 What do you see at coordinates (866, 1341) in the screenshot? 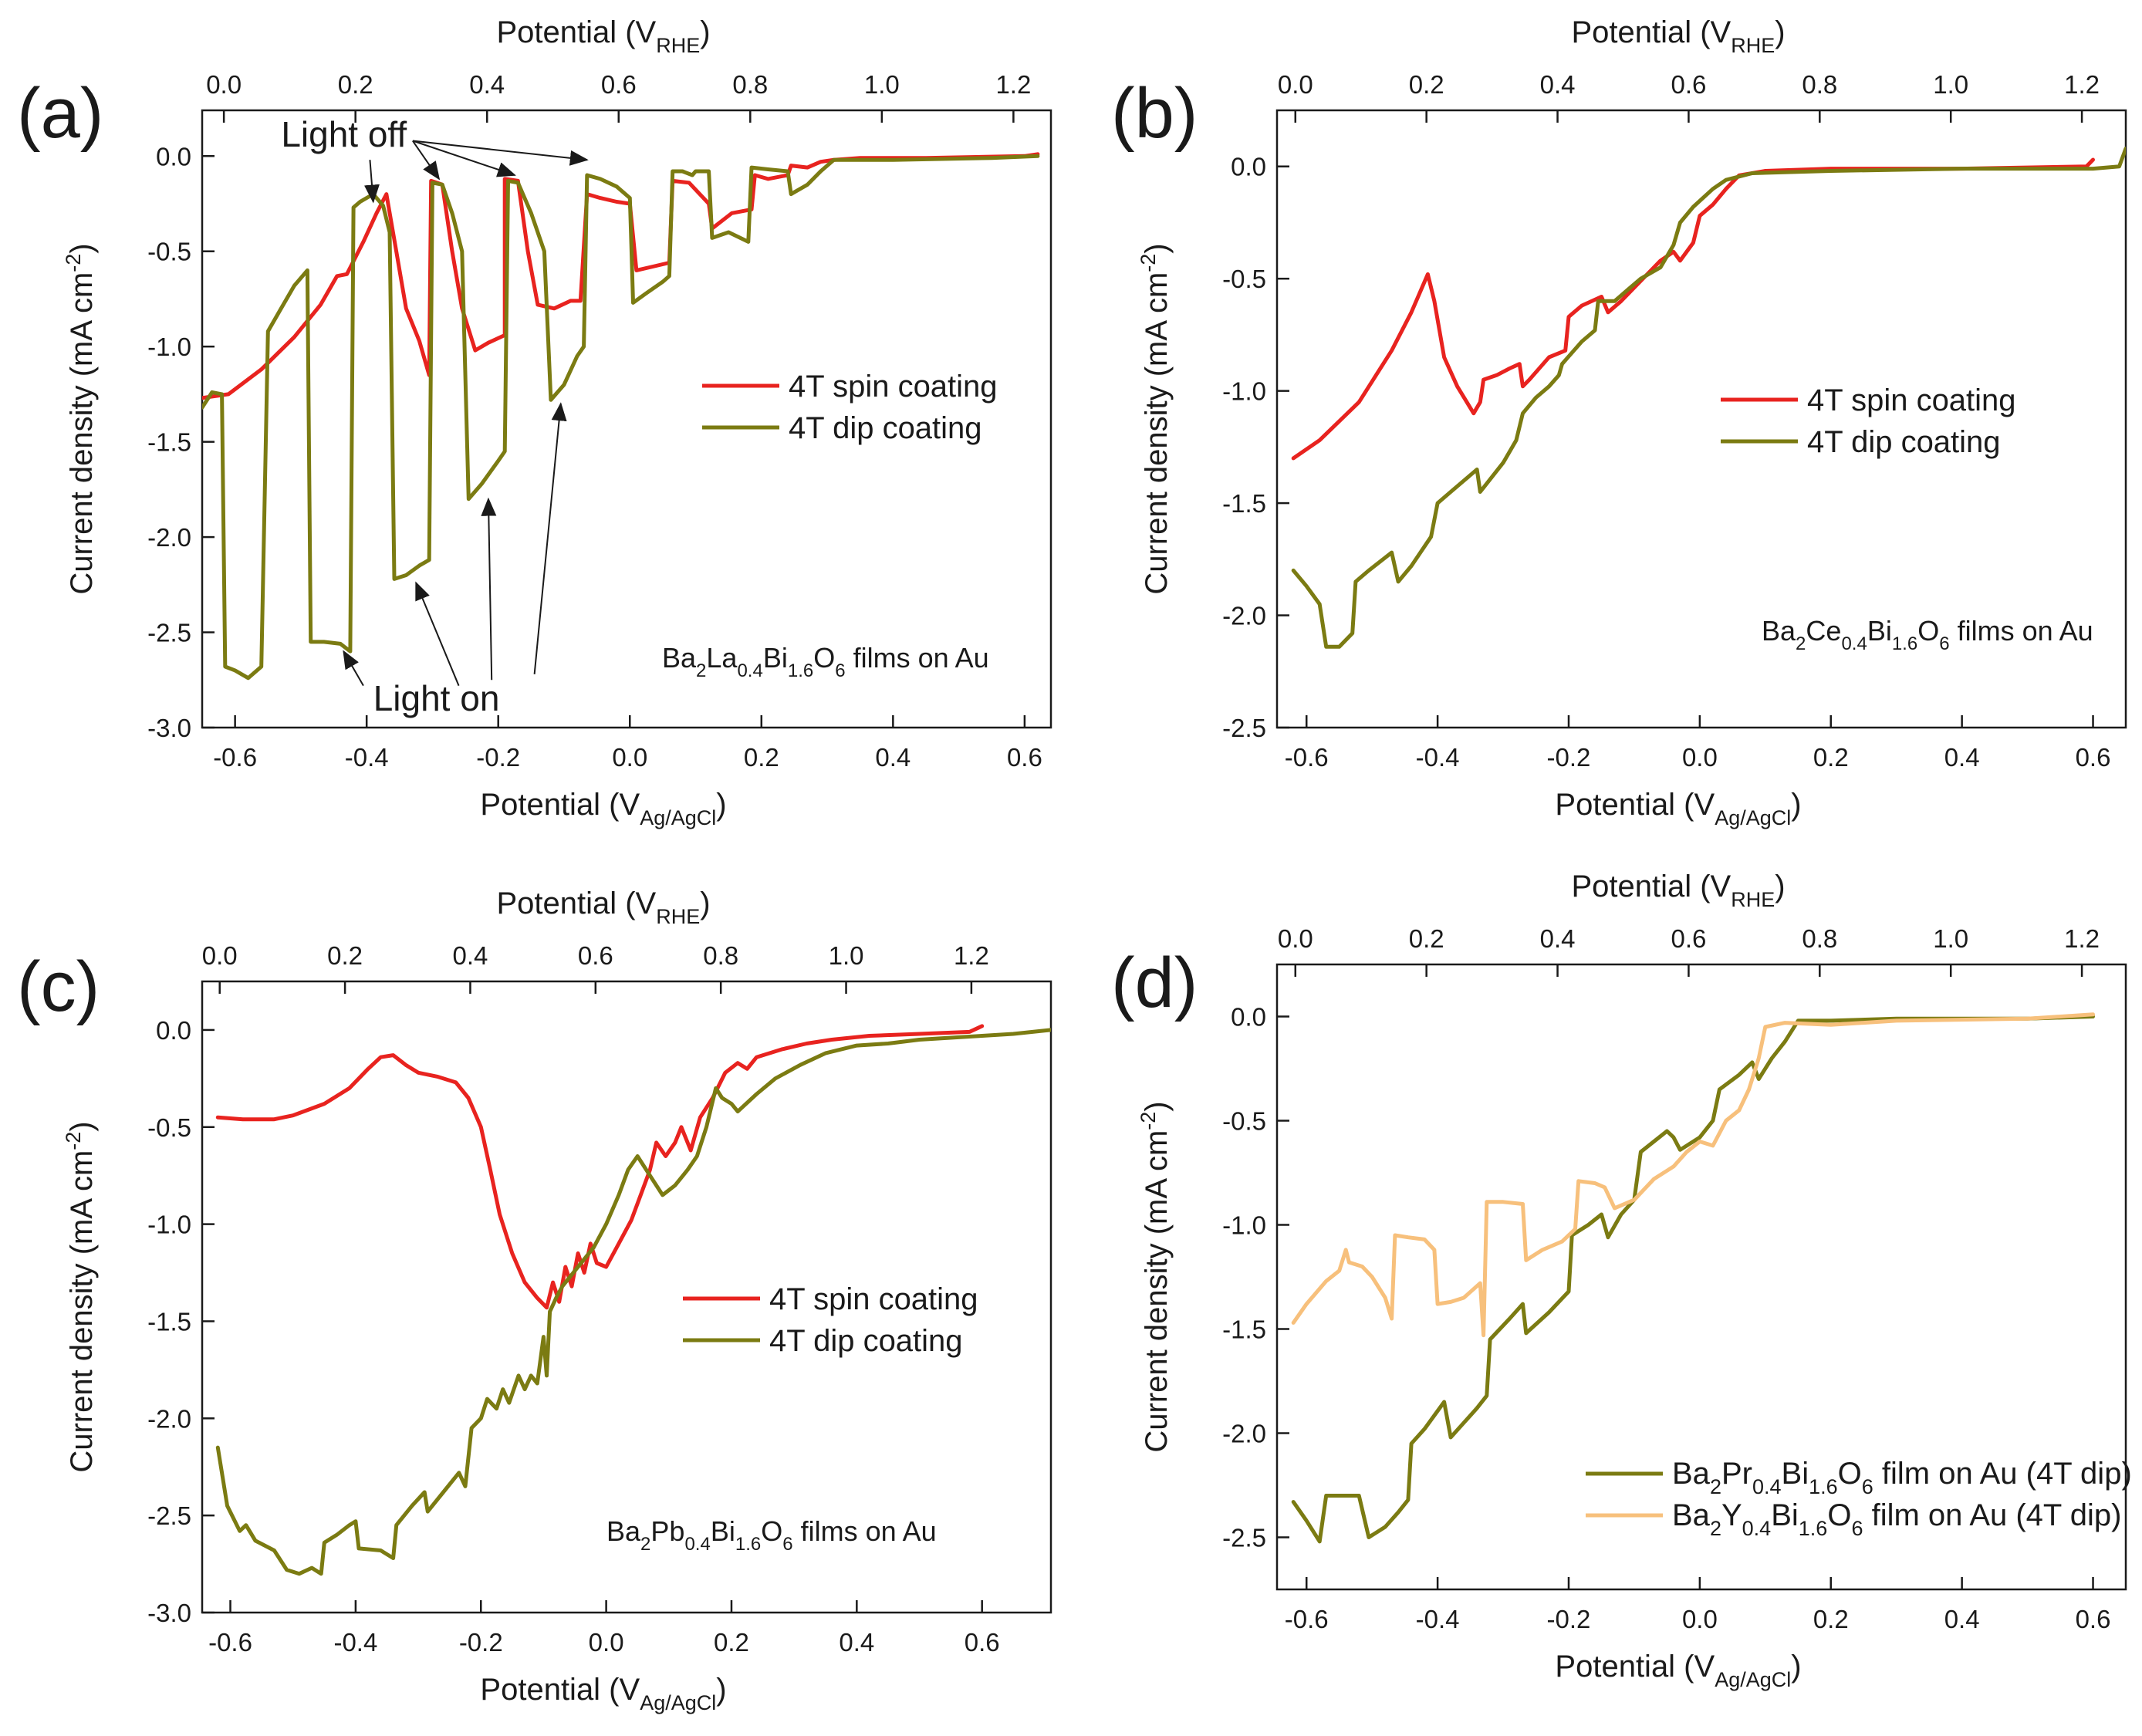
I see `panel-c-legend-label: 4T dip coating` at bounding box center [866, 1341].